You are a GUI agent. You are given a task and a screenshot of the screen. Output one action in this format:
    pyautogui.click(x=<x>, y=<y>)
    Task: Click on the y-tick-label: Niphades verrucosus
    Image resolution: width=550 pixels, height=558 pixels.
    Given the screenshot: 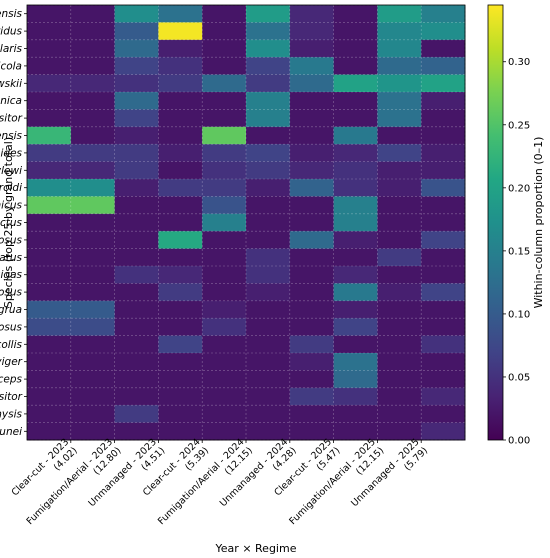 What is the action you would take?
    pyautogui.click(x=11, y=293)
    